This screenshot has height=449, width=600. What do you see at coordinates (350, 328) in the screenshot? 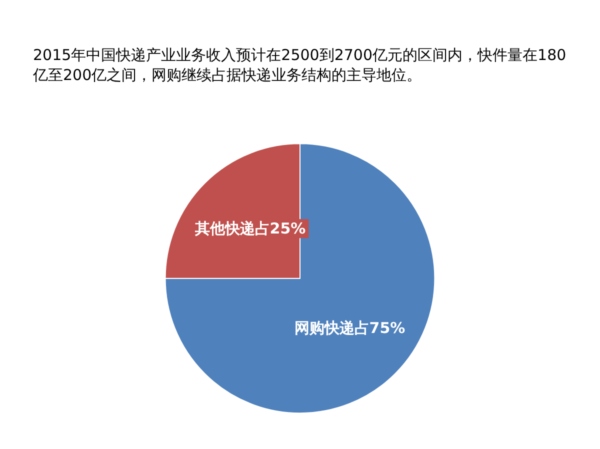
I see `data-label: 网购快递占75%` at bounding box center [350, 328].